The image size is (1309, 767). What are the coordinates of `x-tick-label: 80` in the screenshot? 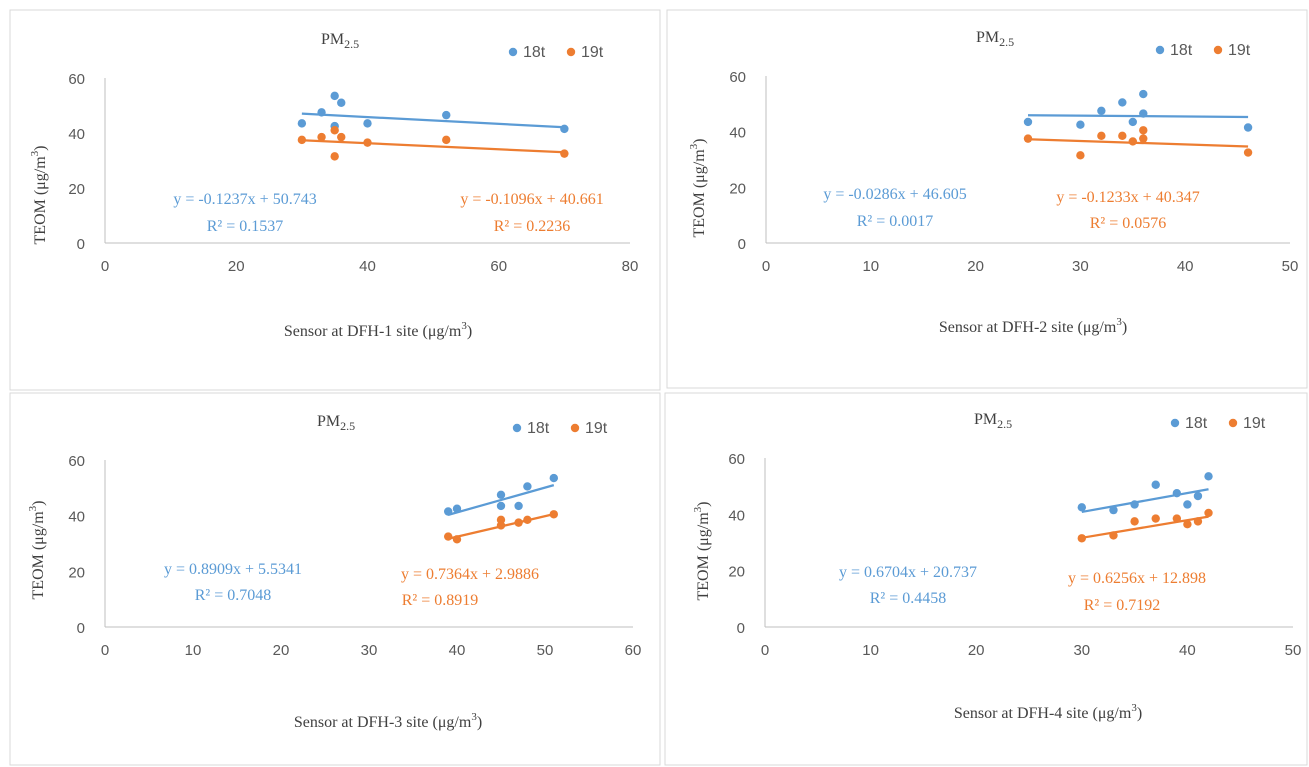 It's located at (630, 266).